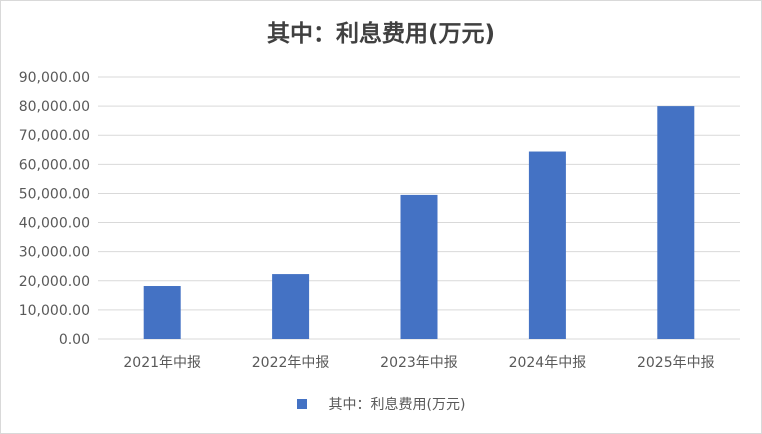 This screenshot has height=434, width=762. Describe the element at coordinates (676, 363) in the screenshot. I see `x-tick-label: 2025年中报` at that location.